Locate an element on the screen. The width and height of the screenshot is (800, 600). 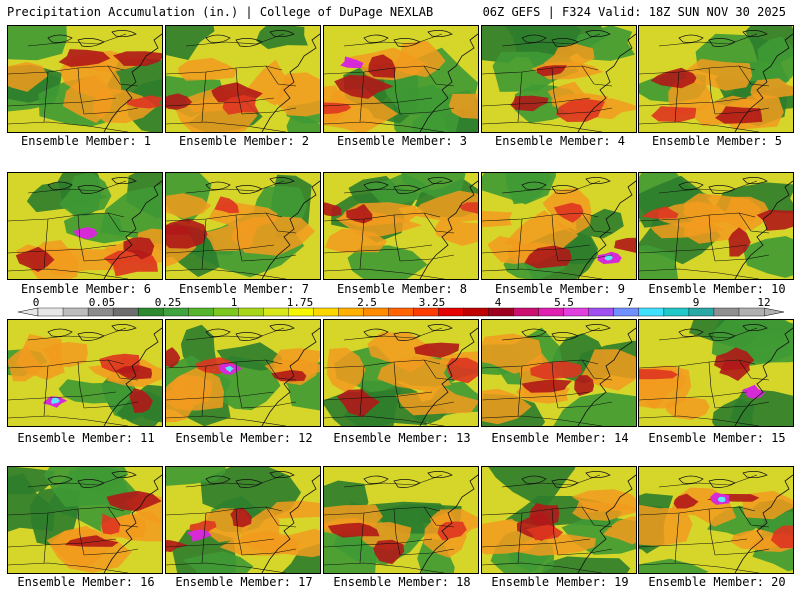
colorbar-max-arrow is located at coordinates (774, 312).